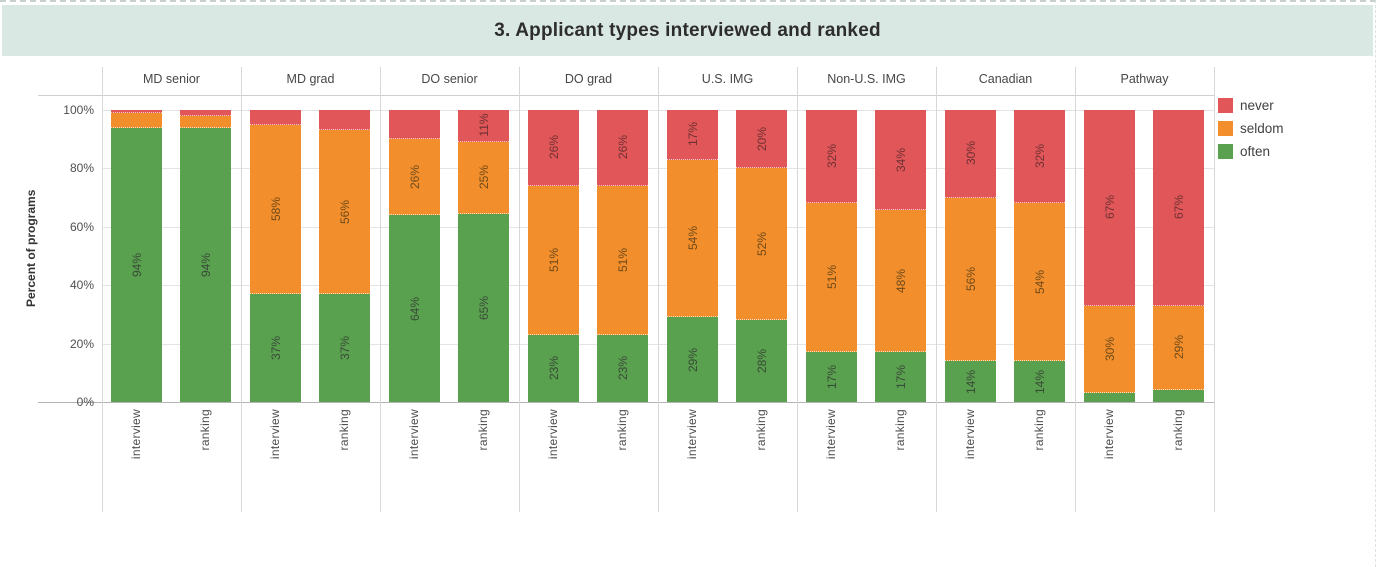  I want to click on bar-segment-seldom: 29%, so click(1178, 348).